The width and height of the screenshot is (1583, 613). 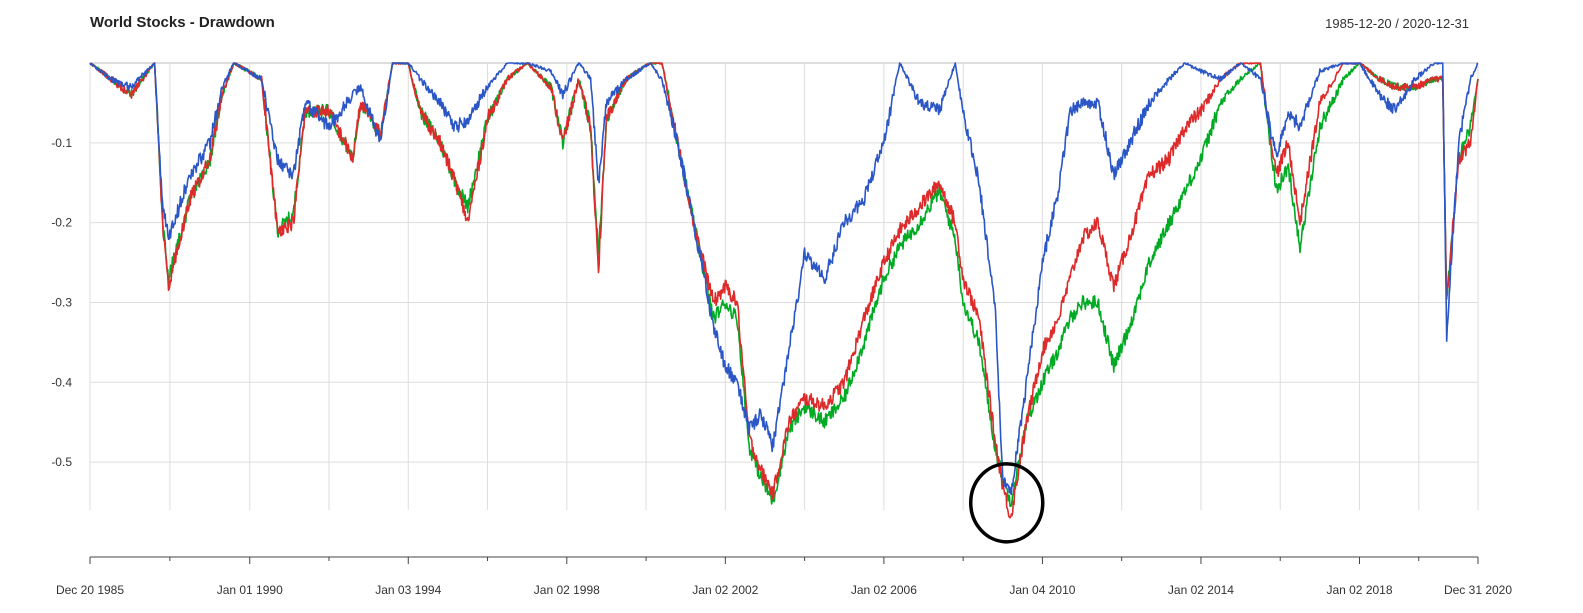 What do you see at coordinates (61, 302) in the screenshot?
I see `y-tick-label: -0.3` at bounding box center [61, 302].